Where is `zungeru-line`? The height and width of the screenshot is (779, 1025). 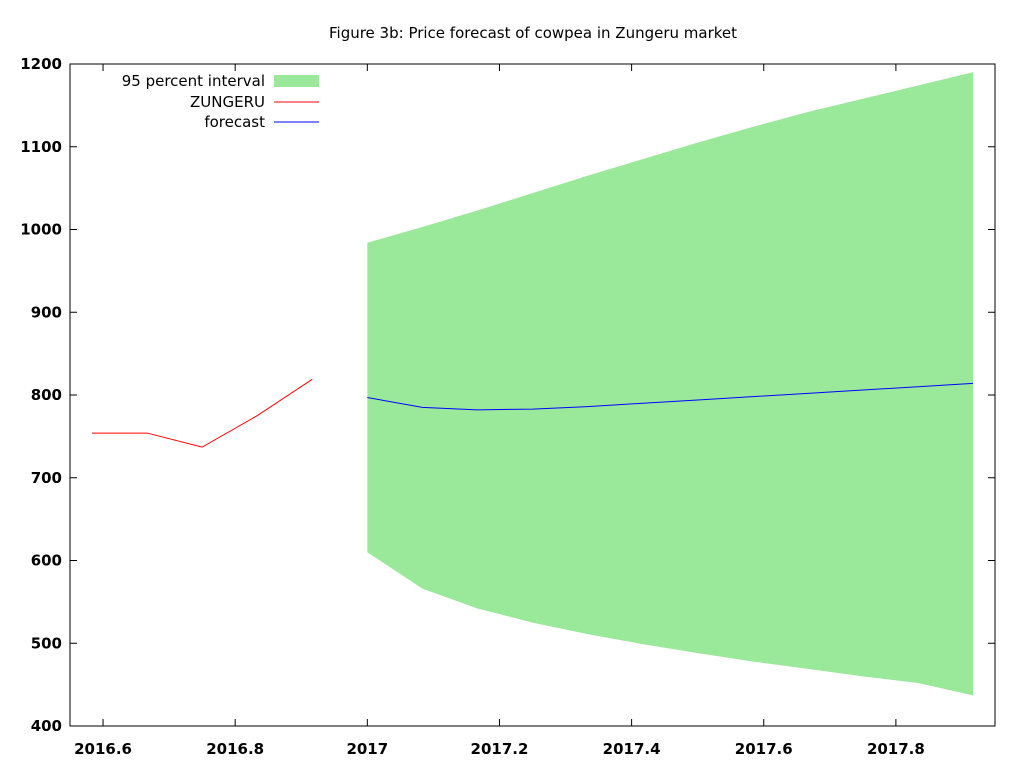
zungeru-line is located at coordinates (202, 413).